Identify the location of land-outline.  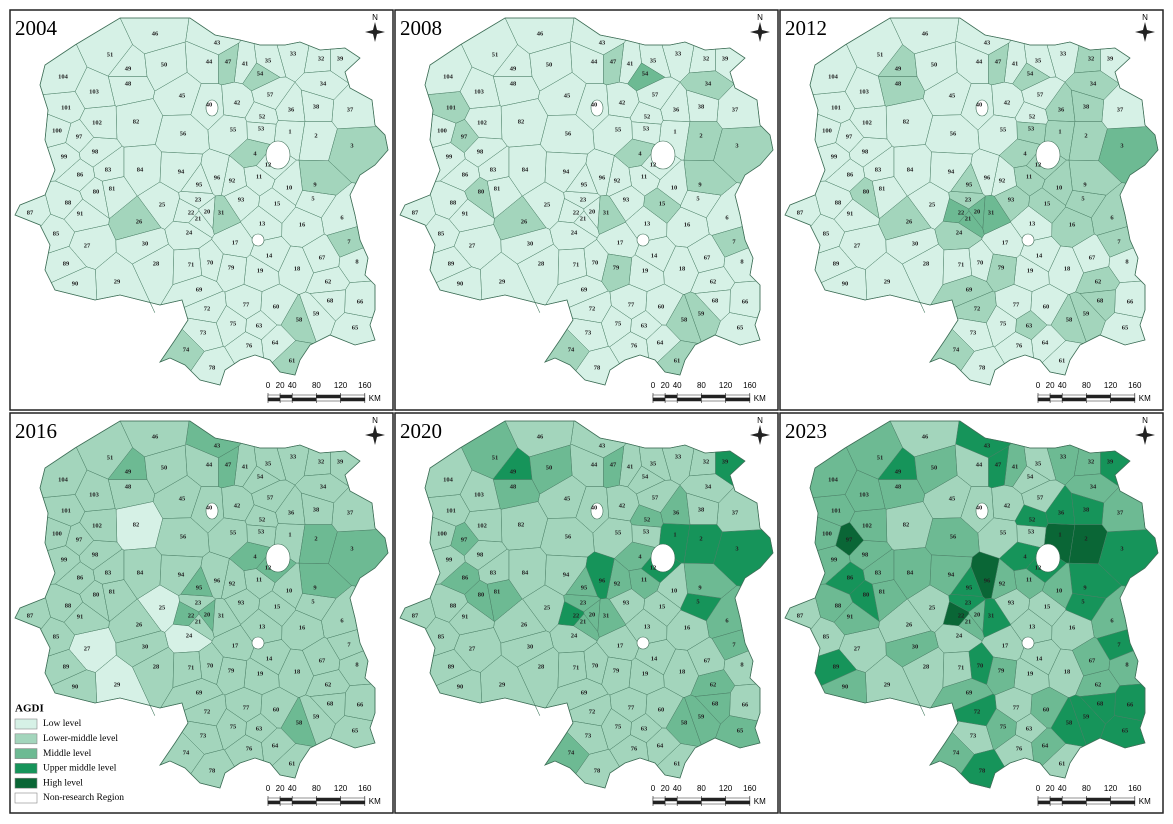
(201, 604).